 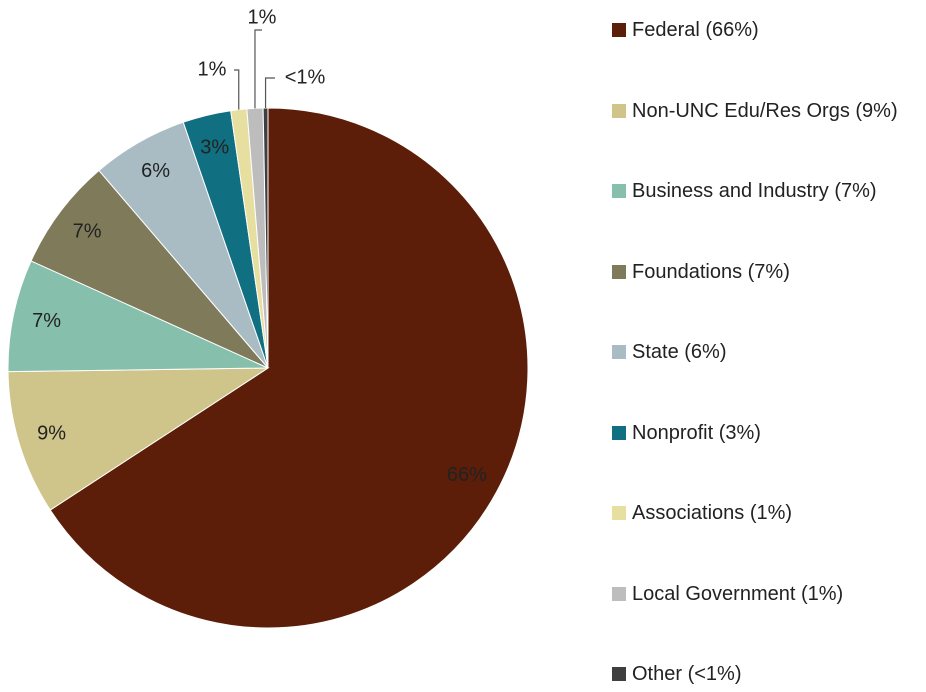 What do you see at coordinates (695, 30) in the screenshot?
I see `legend-label: Federal (66%)` at bounding box center [695, 30].